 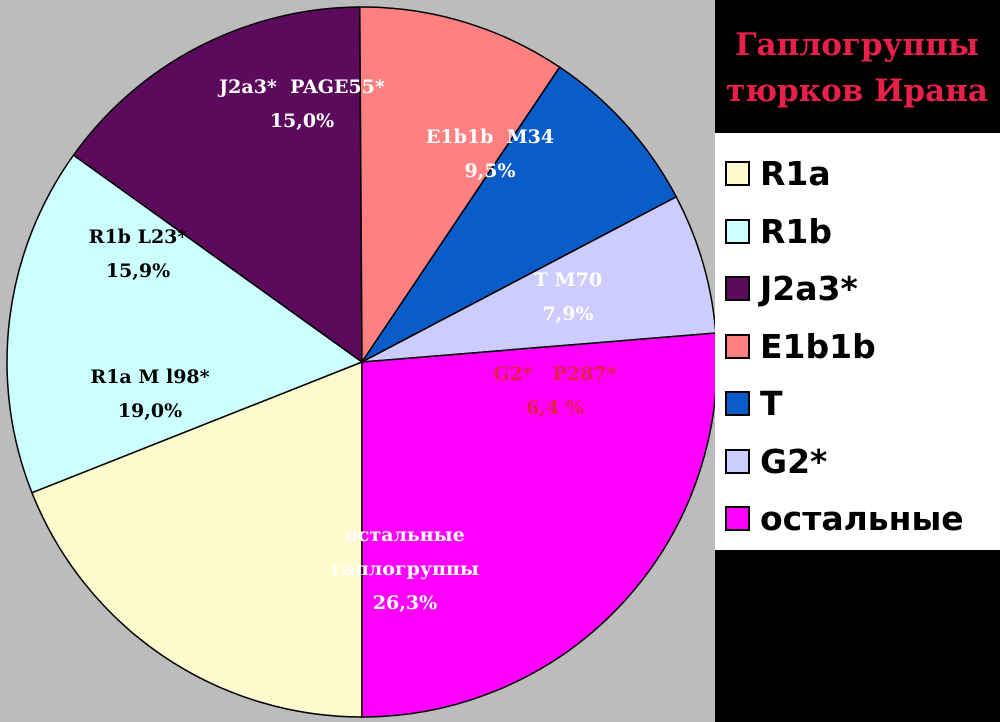 I want to click on slice-data-label: R1b L23*, so click(x=138, y=237).